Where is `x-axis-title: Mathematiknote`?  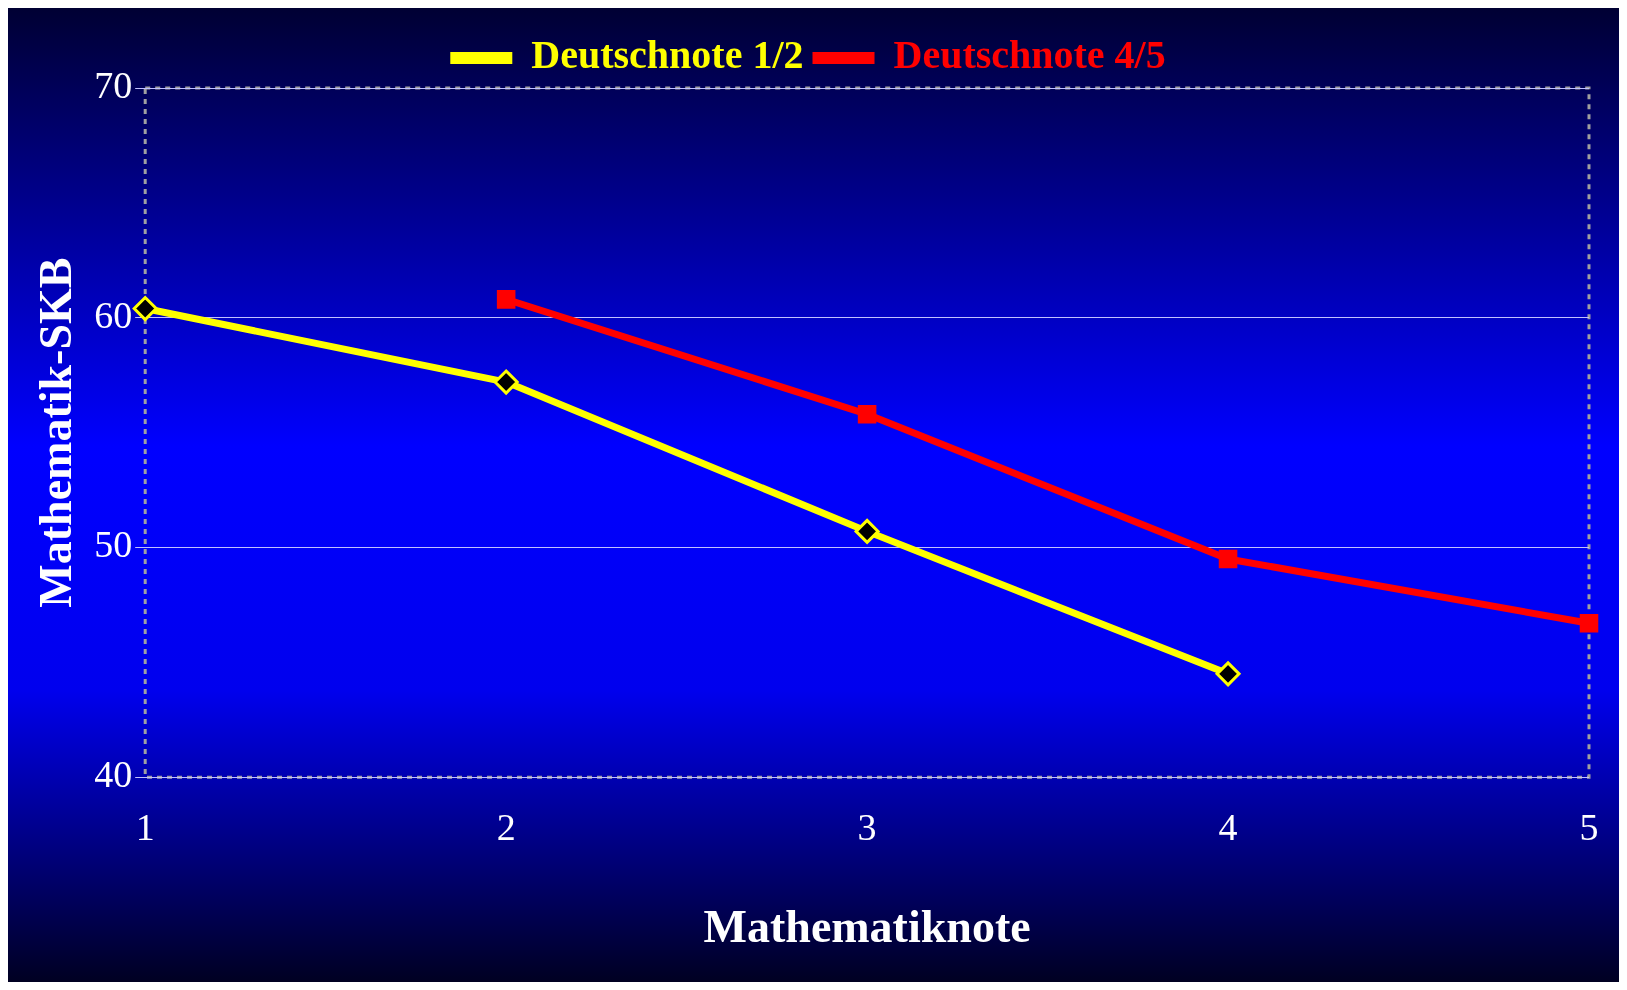 x-axis-title: Mathematiknote is located at coordinates (867, 927).